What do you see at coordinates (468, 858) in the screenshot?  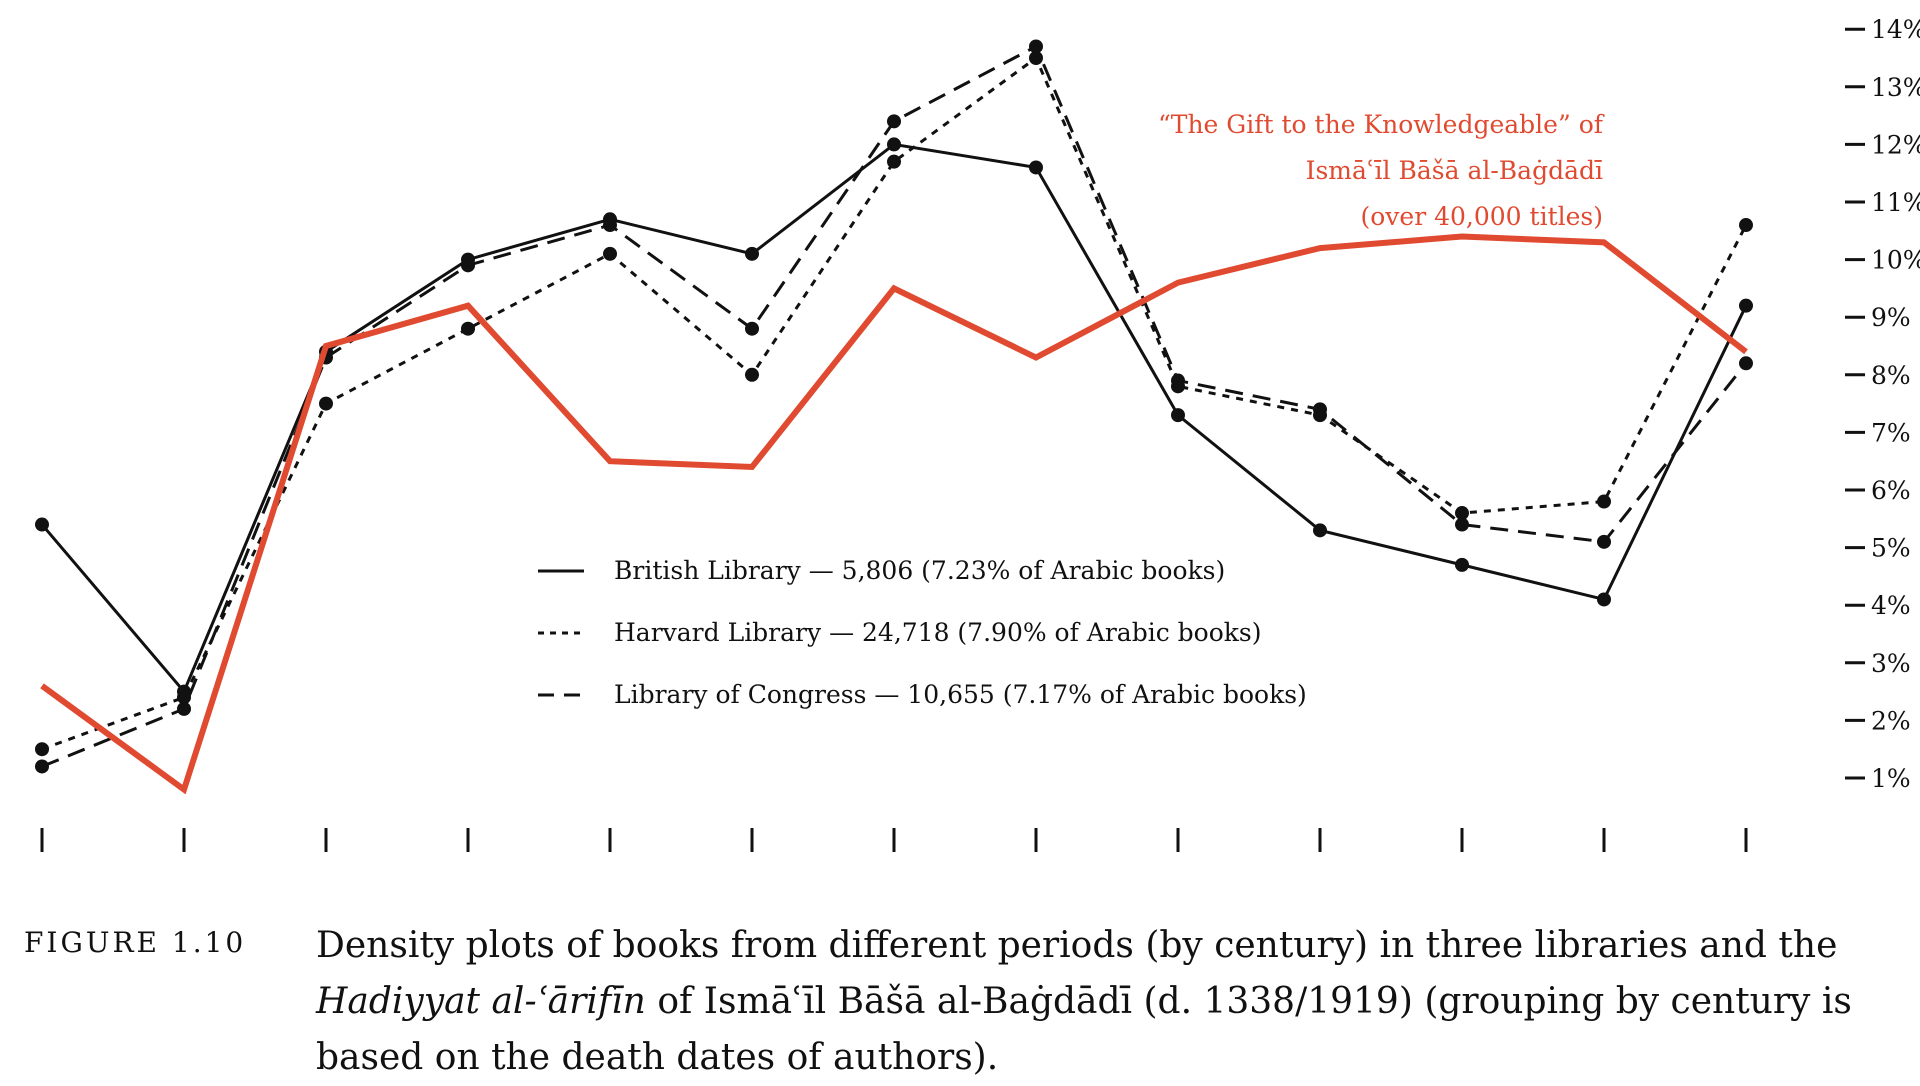 I see `x-tick-label-10th: 10th` at bounding box center [468, 858].